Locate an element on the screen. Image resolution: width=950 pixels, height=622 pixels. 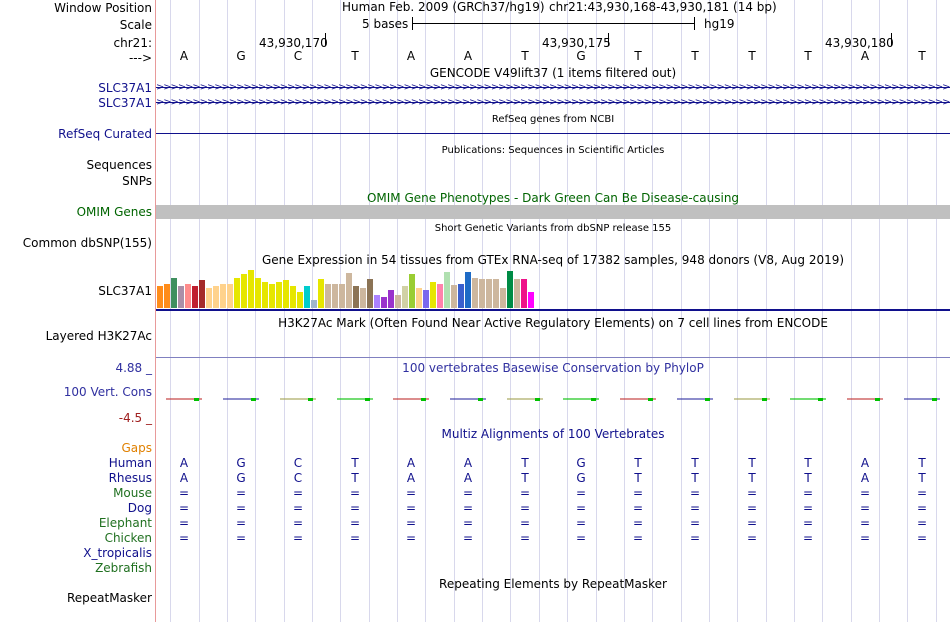
cons-track-label: 100 Vert. Cons is located at coordinates (107, 392).